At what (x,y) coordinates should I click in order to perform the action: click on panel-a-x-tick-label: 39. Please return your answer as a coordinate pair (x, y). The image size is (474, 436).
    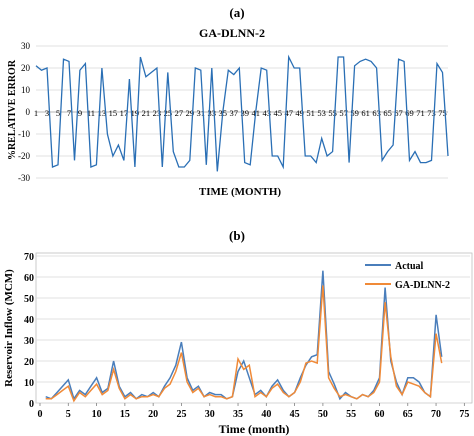
    Looking at the image, I should click on (244, 113).